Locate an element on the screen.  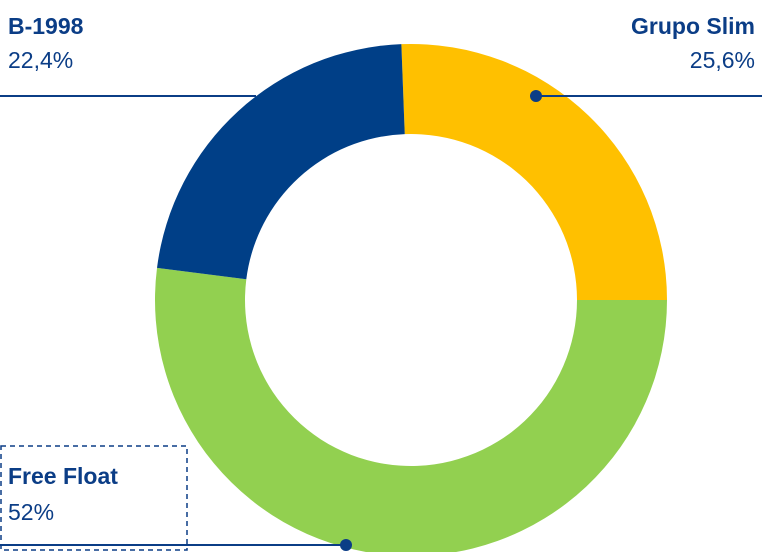
wedge is located at coordinates (281, 162).